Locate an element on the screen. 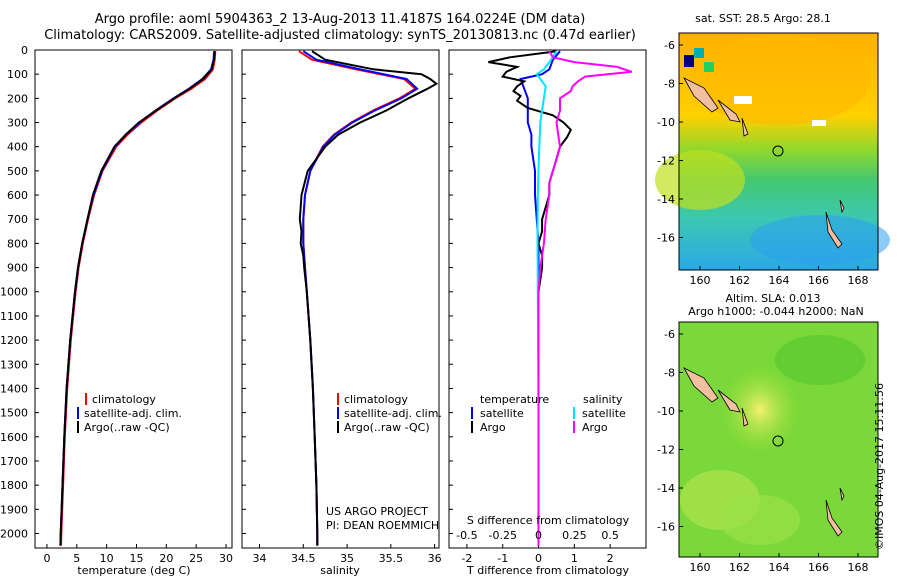 The image size is (900, 580). sla-map-axes: 160 162 164 166 168 -6 -8 -10 -12 -14 -16 is located at coordinates (762, 451).